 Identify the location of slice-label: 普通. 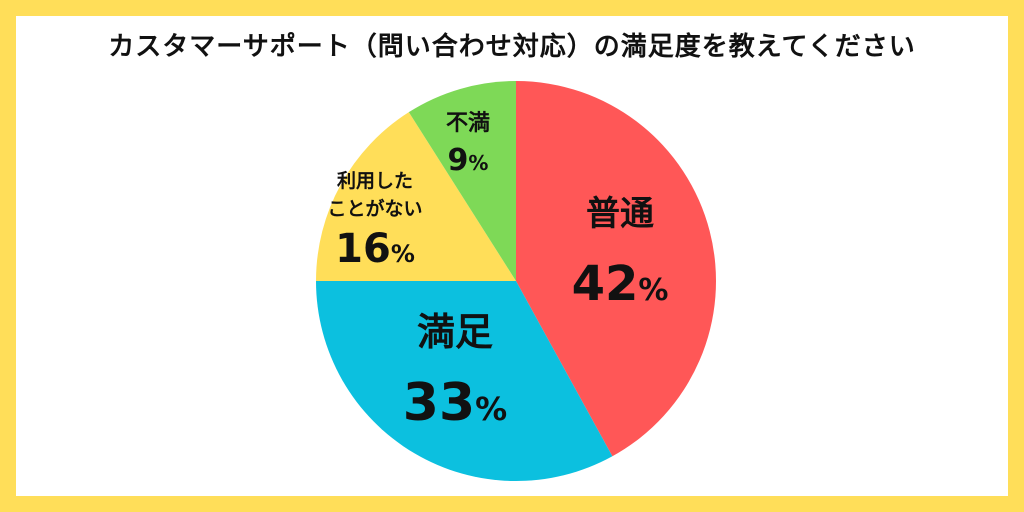
(620, 214).